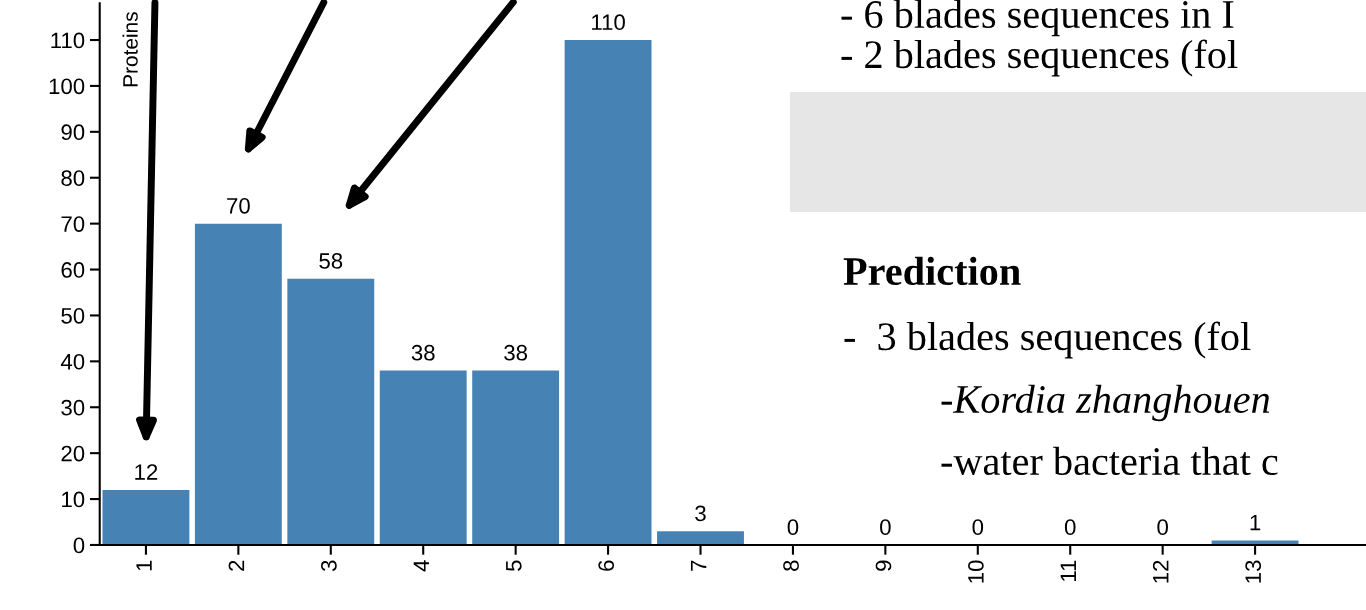 Image resolution: width=1366 pixels, height=610 pixels. I want to click on y-tick-label: 110, so click(68, 40).